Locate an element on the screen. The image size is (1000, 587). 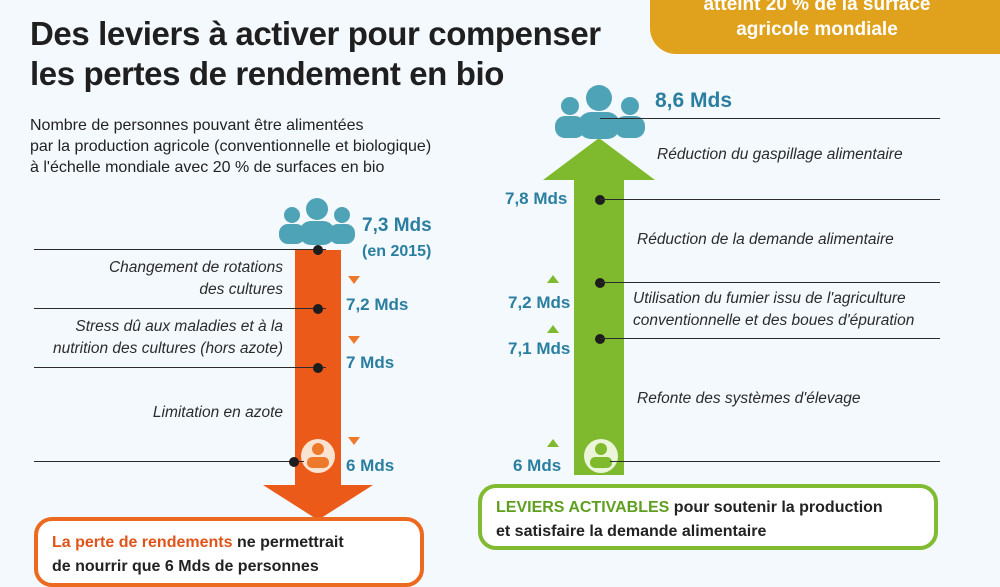
left-step-3-line-1: Limitation en azote is located at coordinates (217, 412).